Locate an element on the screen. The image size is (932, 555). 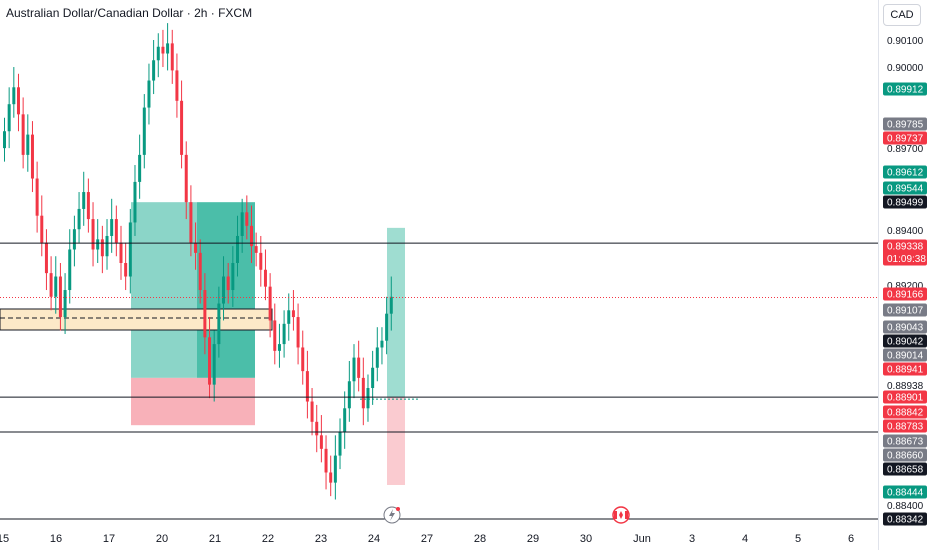
svg-text: 0.89107 is located at coordinates (905, 311).